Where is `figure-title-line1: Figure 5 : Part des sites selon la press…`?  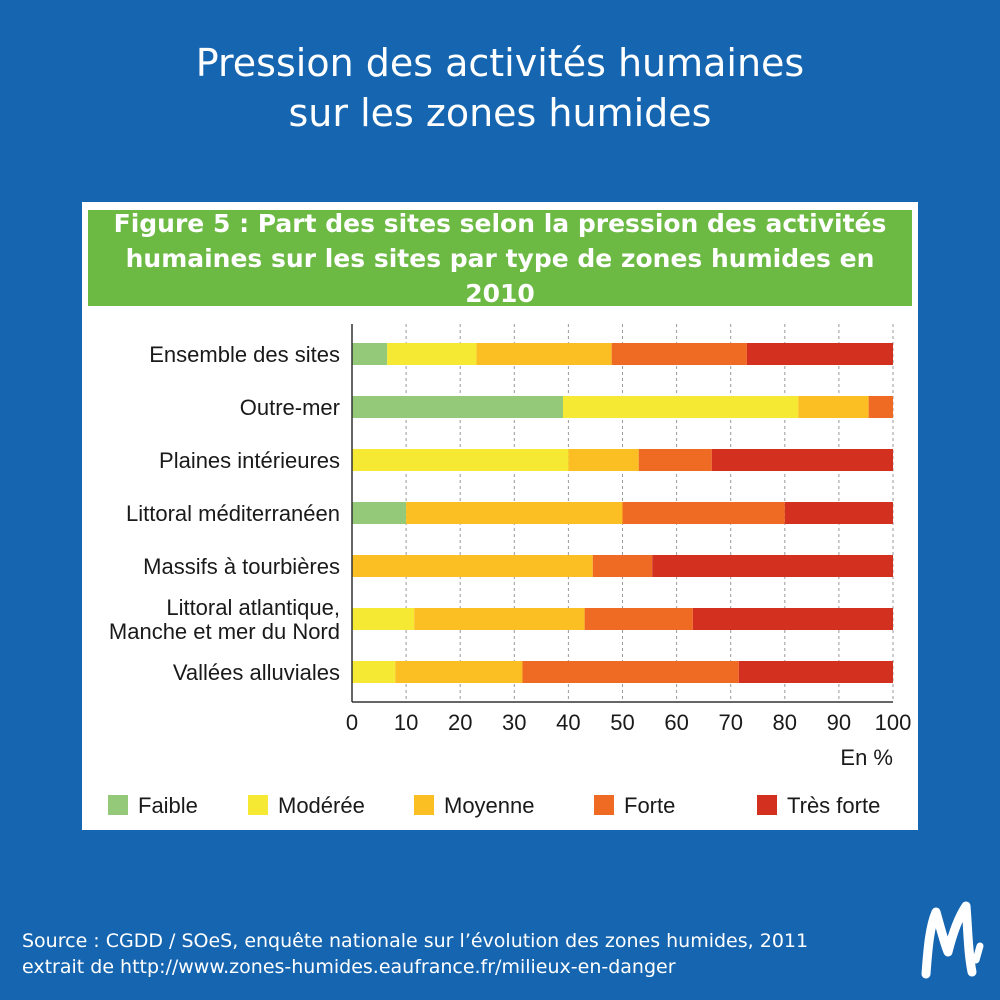 figure-title-line1: Figure 5 : Part des sites selon la press… is located at coordinates (500, 223).